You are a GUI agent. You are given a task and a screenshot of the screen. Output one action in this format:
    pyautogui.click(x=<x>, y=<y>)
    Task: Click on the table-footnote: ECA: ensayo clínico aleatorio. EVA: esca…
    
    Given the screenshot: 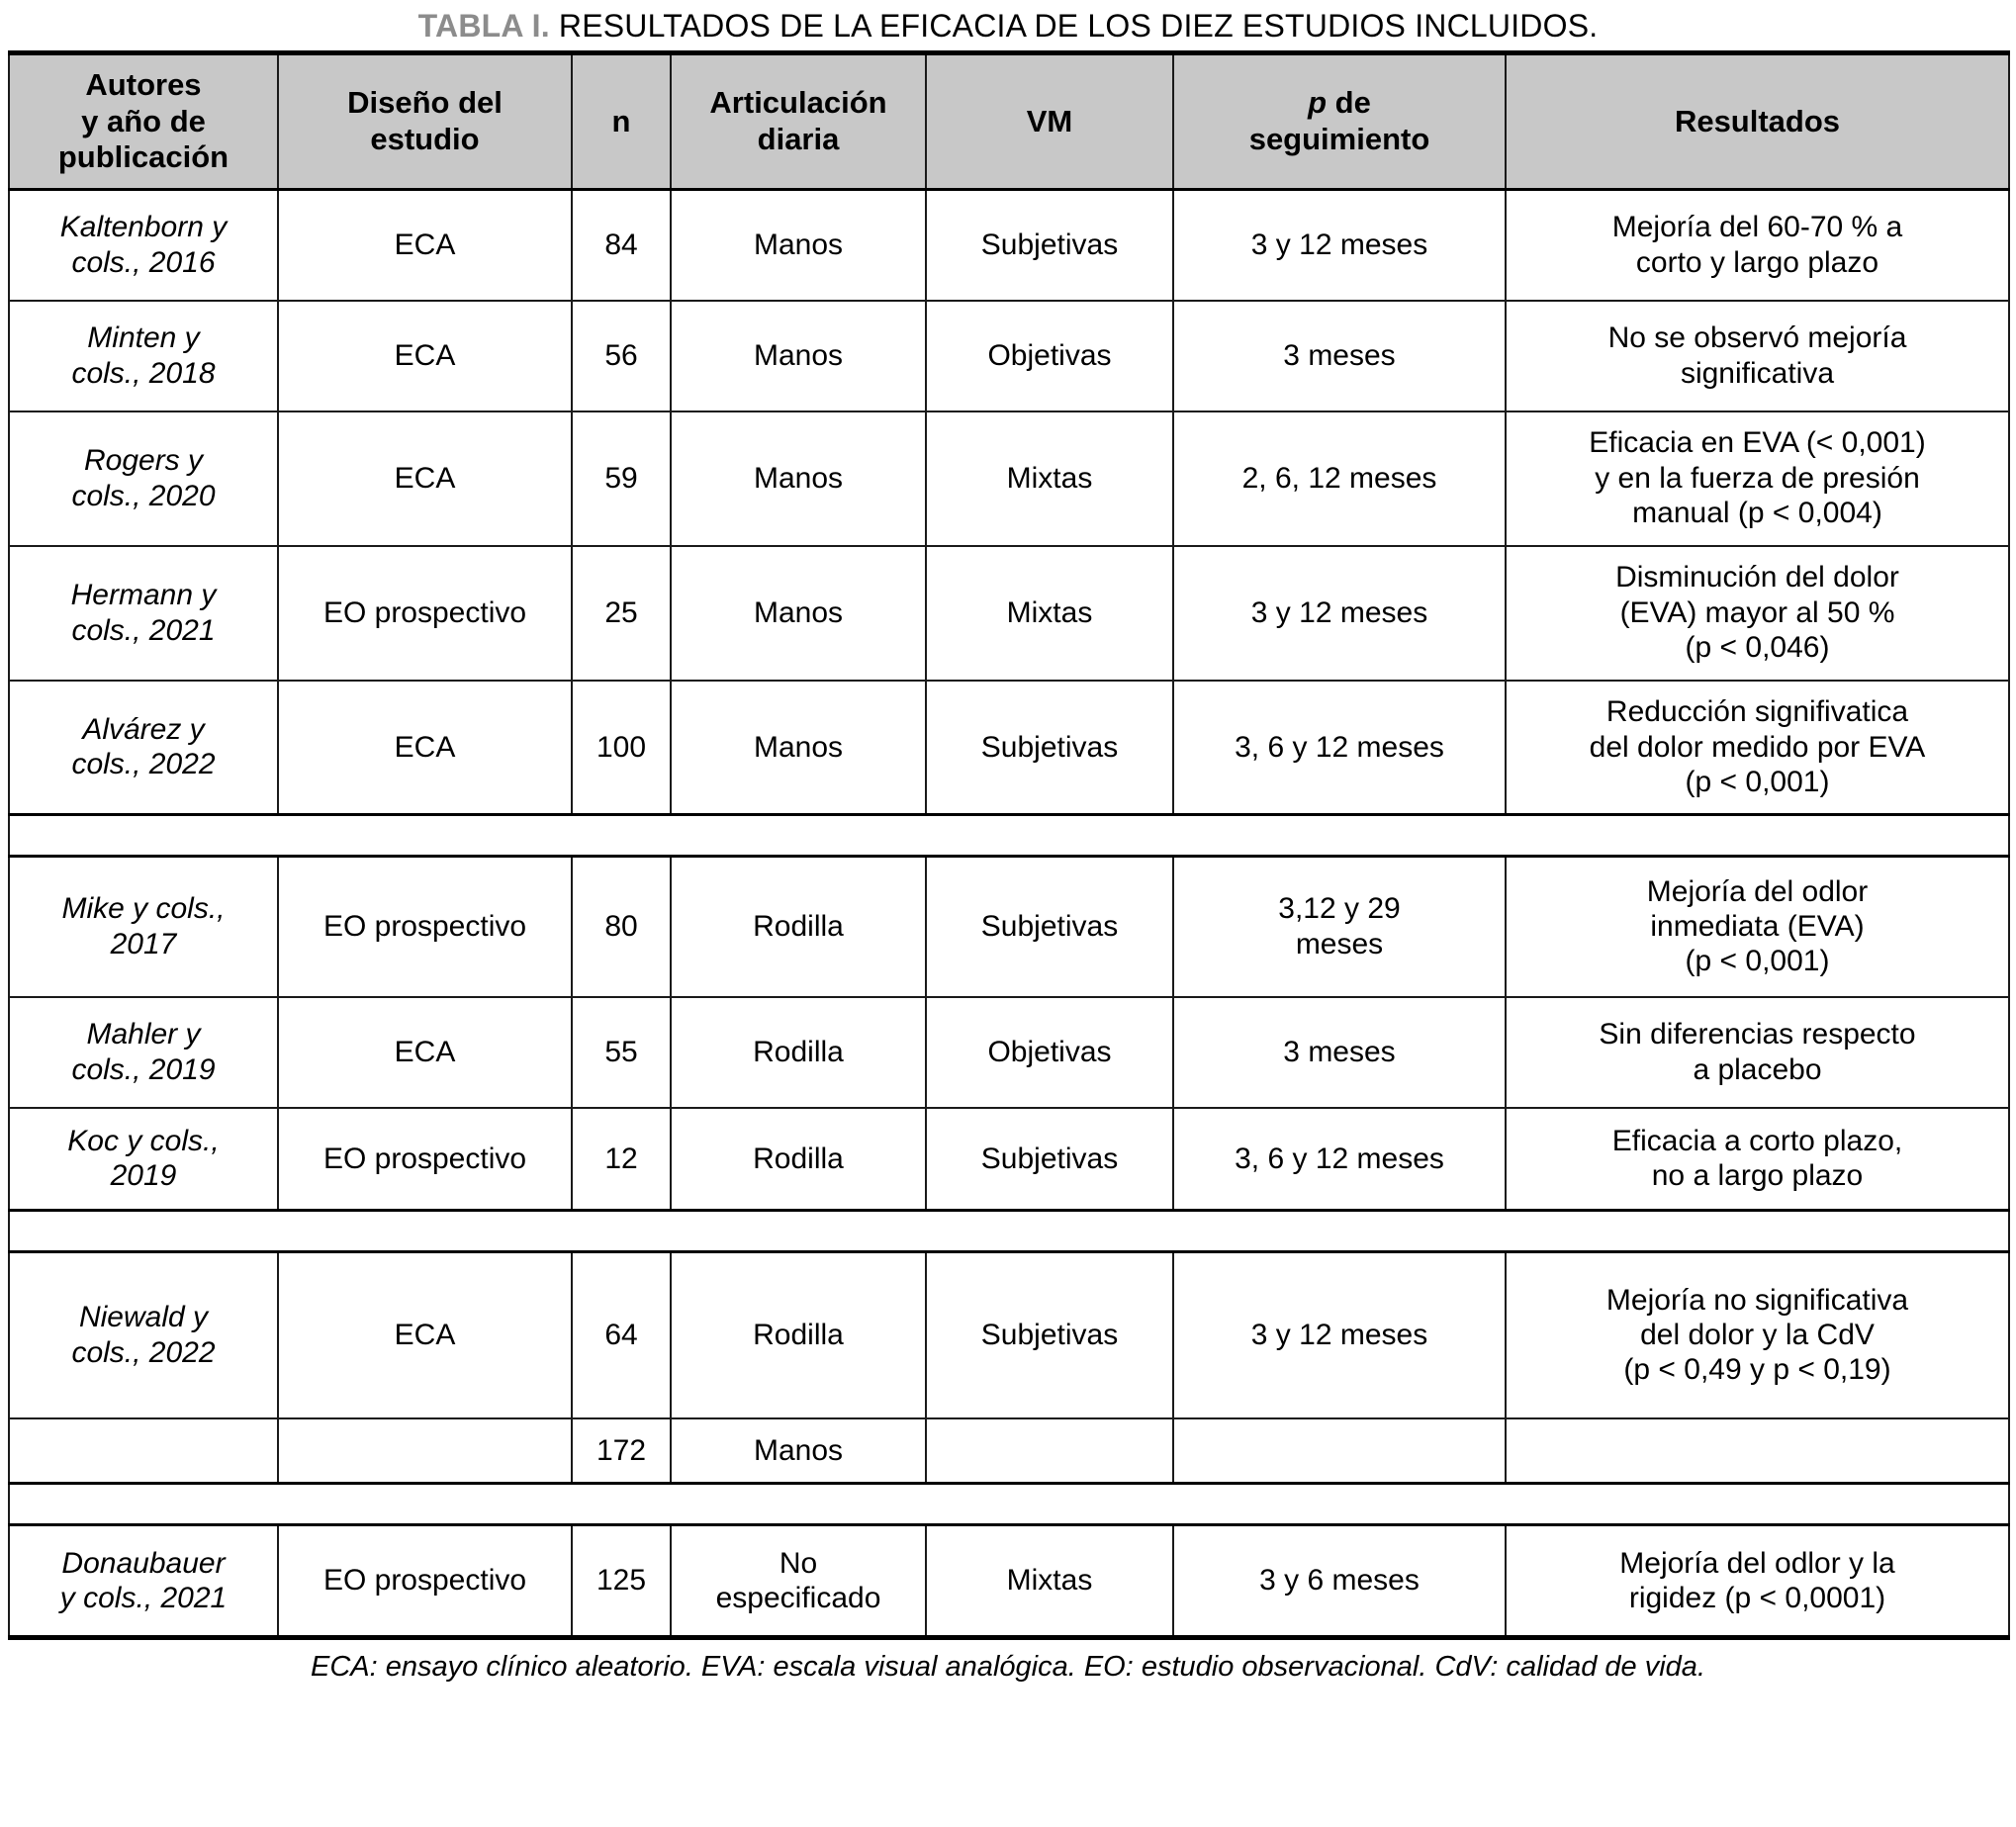 What is the action you would take?
    pyautogui.click(x=1008, y=1667)
    